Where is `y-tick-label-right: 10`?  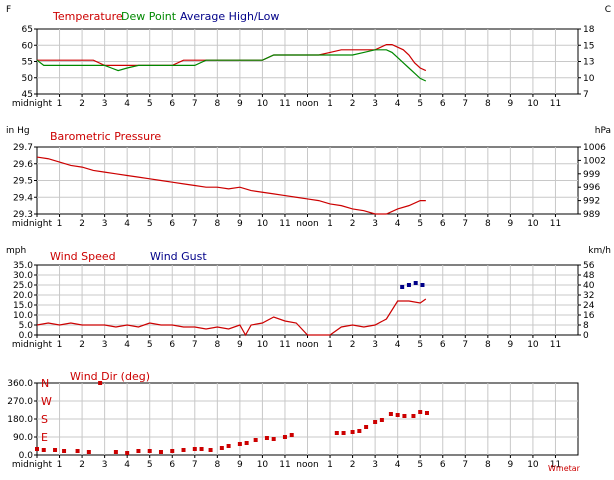
y-tick-label-right: 10 is located at coordinates (589, 79).